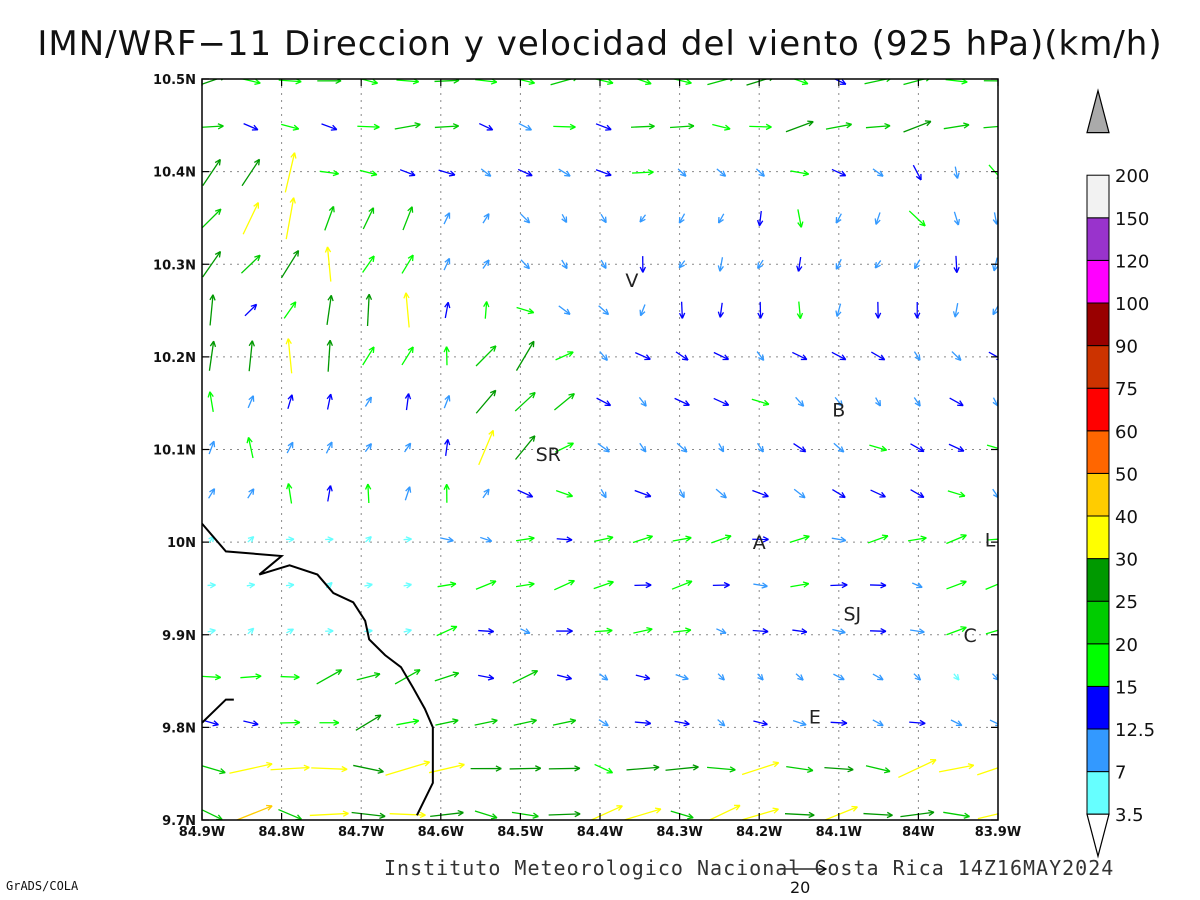  Describe the element at coordinates (281, 832) in the screenshot. I see `x-tick-label: 84.8W` at that location.